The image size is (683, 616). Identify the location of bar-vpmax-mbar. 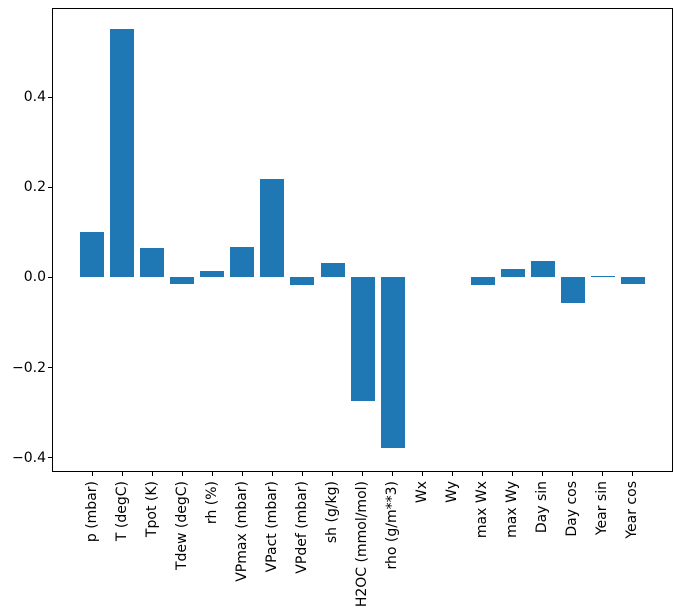
(242, 262).